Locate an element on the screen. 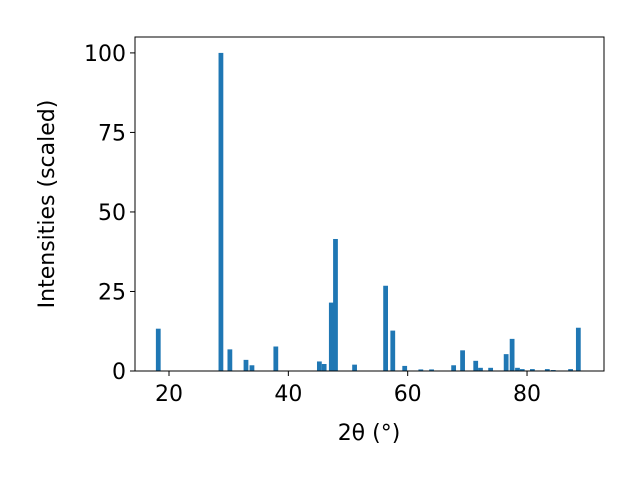 The height and width of the screenshot is (480, 640). y-tick-label: 75 is located at coordinates (112, 133).